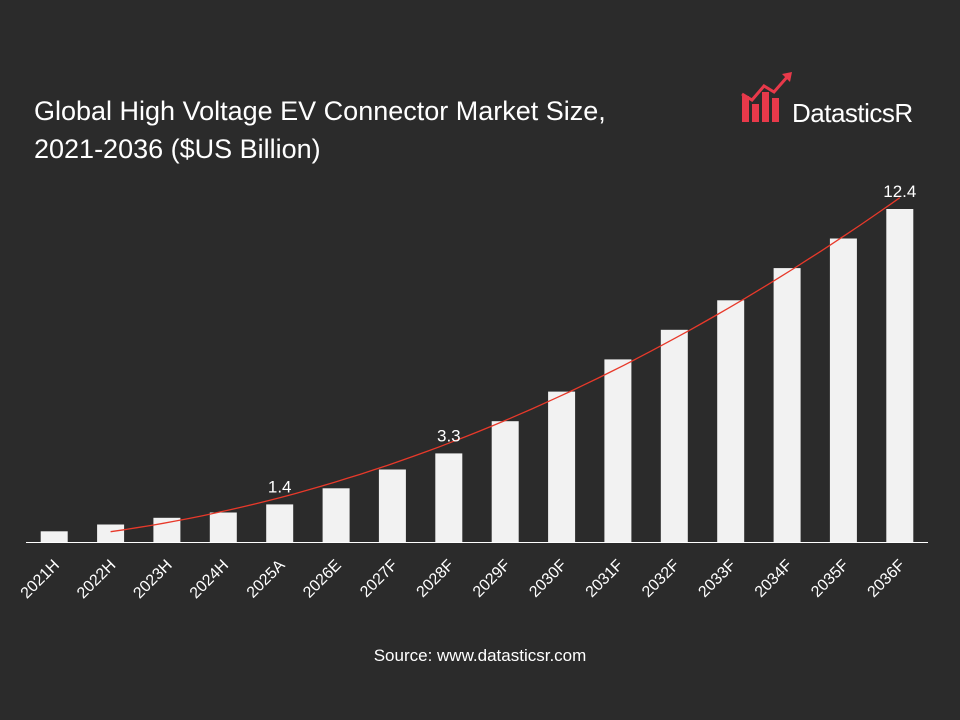 The image size is (960, 720). Describe the element at coordinates (280, 523) in the screenshot. I see `bar-2025A` at that location.